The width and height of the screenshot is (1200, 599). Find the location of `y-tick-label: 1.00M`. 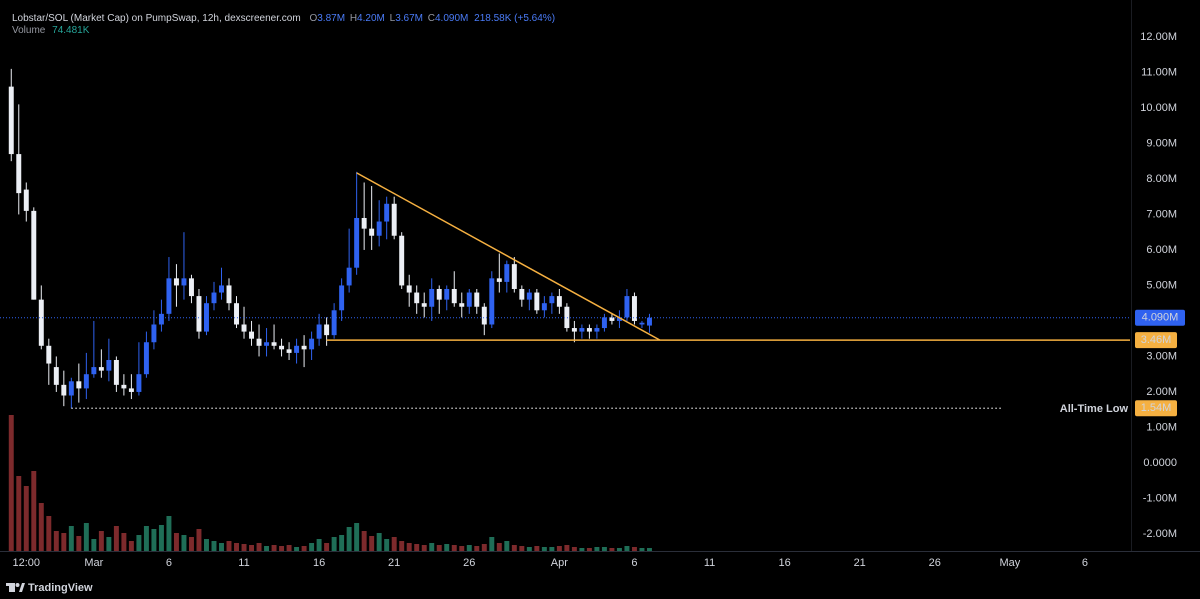

y-tick-label: 1.00M is located at coordinates (1161, 427).